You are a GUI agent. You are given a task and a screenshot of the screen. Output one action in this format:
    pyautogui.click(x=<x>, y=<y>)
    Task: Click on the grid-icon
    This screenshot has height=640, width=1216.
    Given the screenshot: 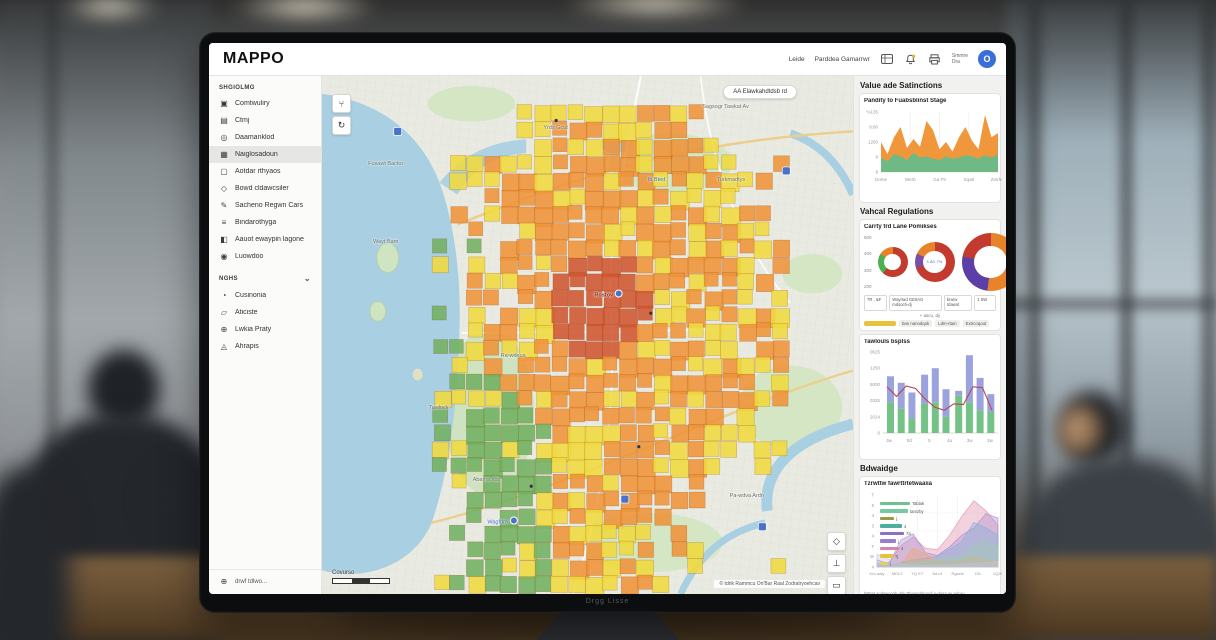 What is the action you would take?
    pyautogui.click(x=887, y=59)
    